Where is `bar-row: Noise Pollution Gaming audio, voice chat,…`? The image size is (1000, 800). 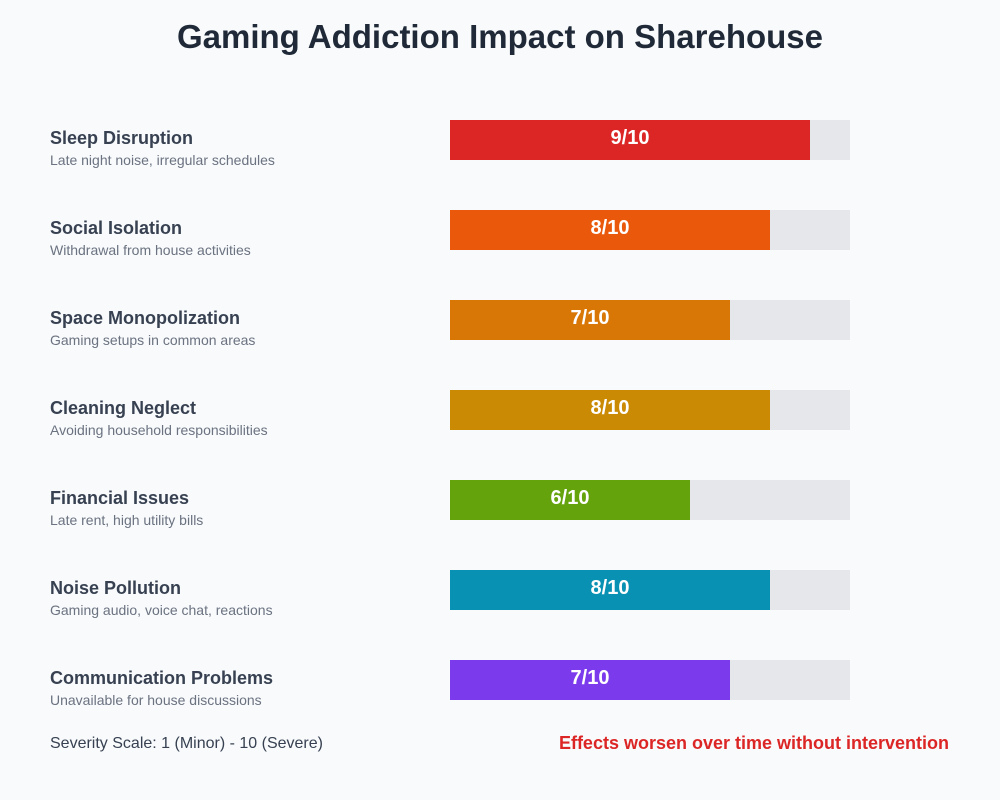 bar-row: Noise Pollution Gaming audio, voice chat,… is located at coordinates (500, 595).